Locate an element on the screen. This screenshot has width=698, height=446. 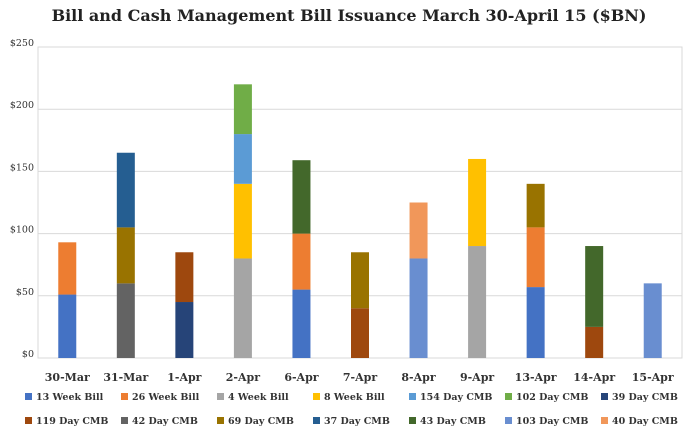
x-tick-label: 31-Mar is located at coordinates (125, 377).